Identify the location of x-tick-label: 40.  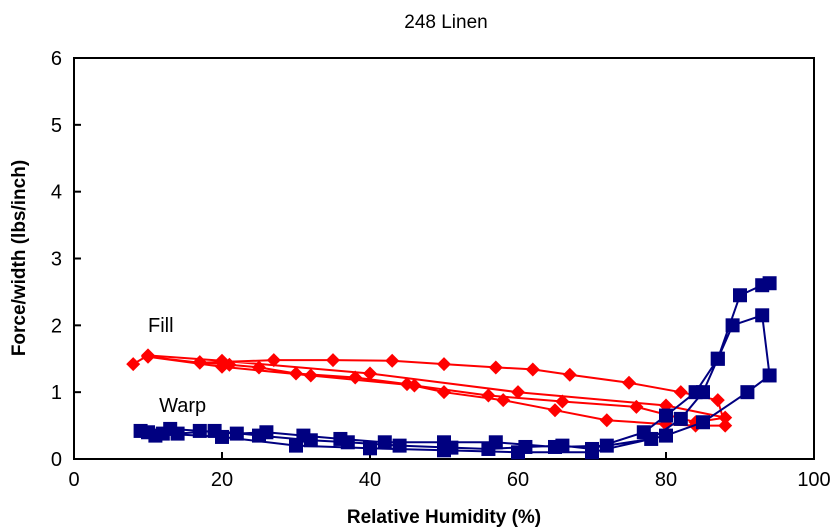
(370, 480).